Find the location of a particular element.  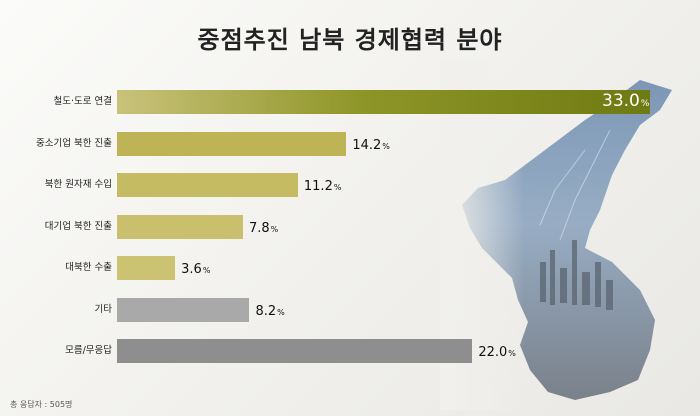

category-label: 대북한 수출 is located at coordinates (88, 267).